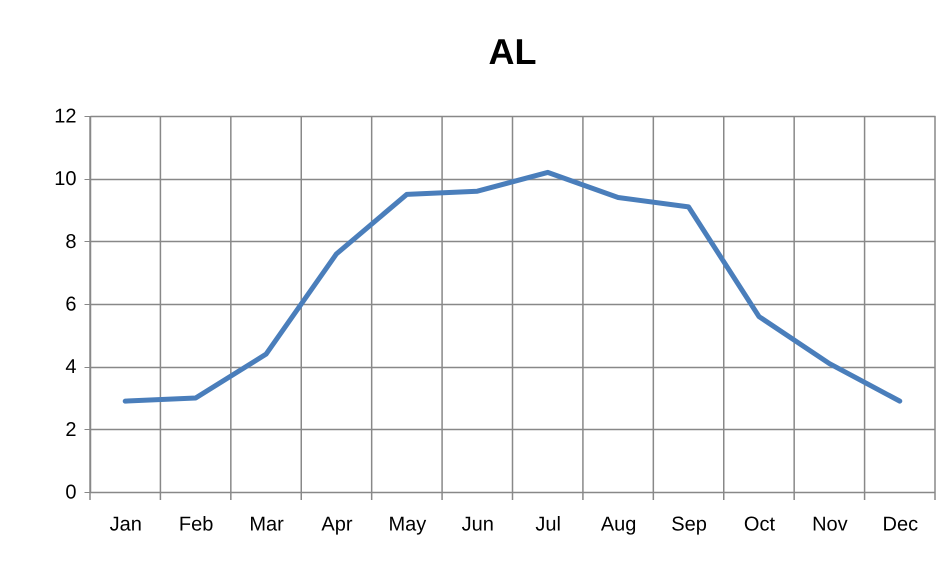 This screenshot has width=951, height=577. Describe the element at coordinates (65, 179) in the screenshot. I see `y-tick-label: 10` at that location.